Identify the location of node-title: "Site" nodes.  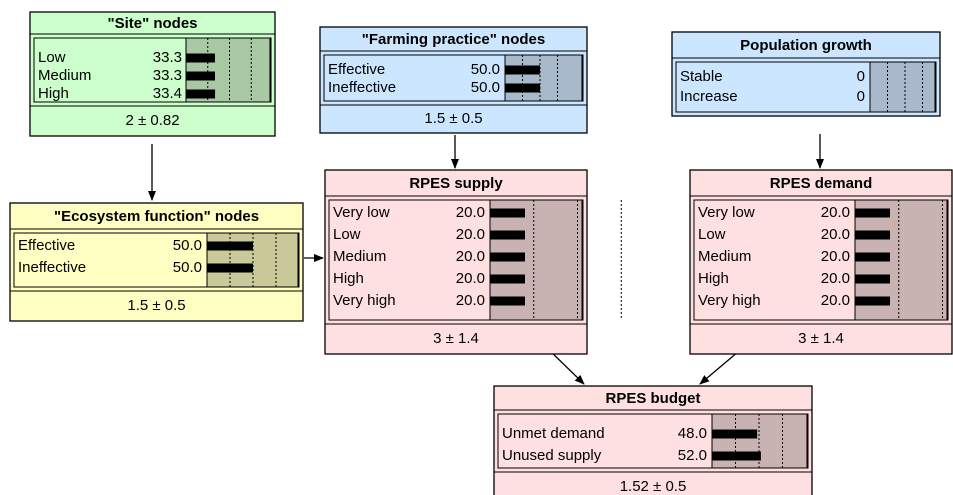
(152, 23).